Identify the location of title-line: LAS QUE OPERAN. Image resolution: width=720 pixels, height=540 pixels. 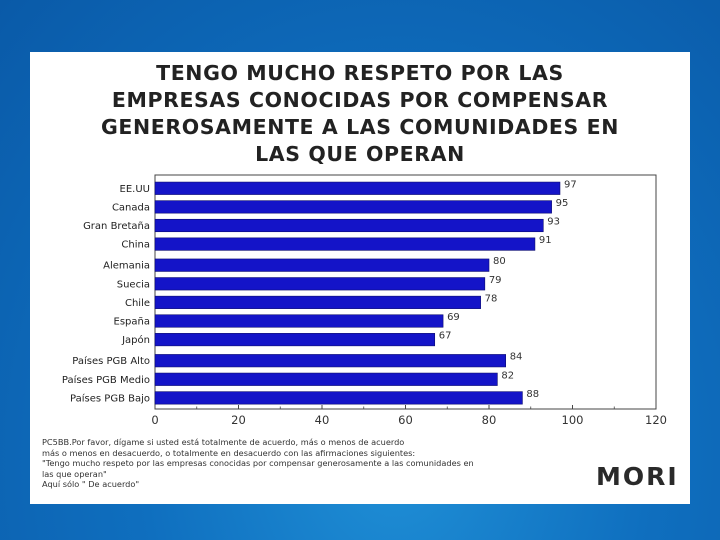
(360, 154).